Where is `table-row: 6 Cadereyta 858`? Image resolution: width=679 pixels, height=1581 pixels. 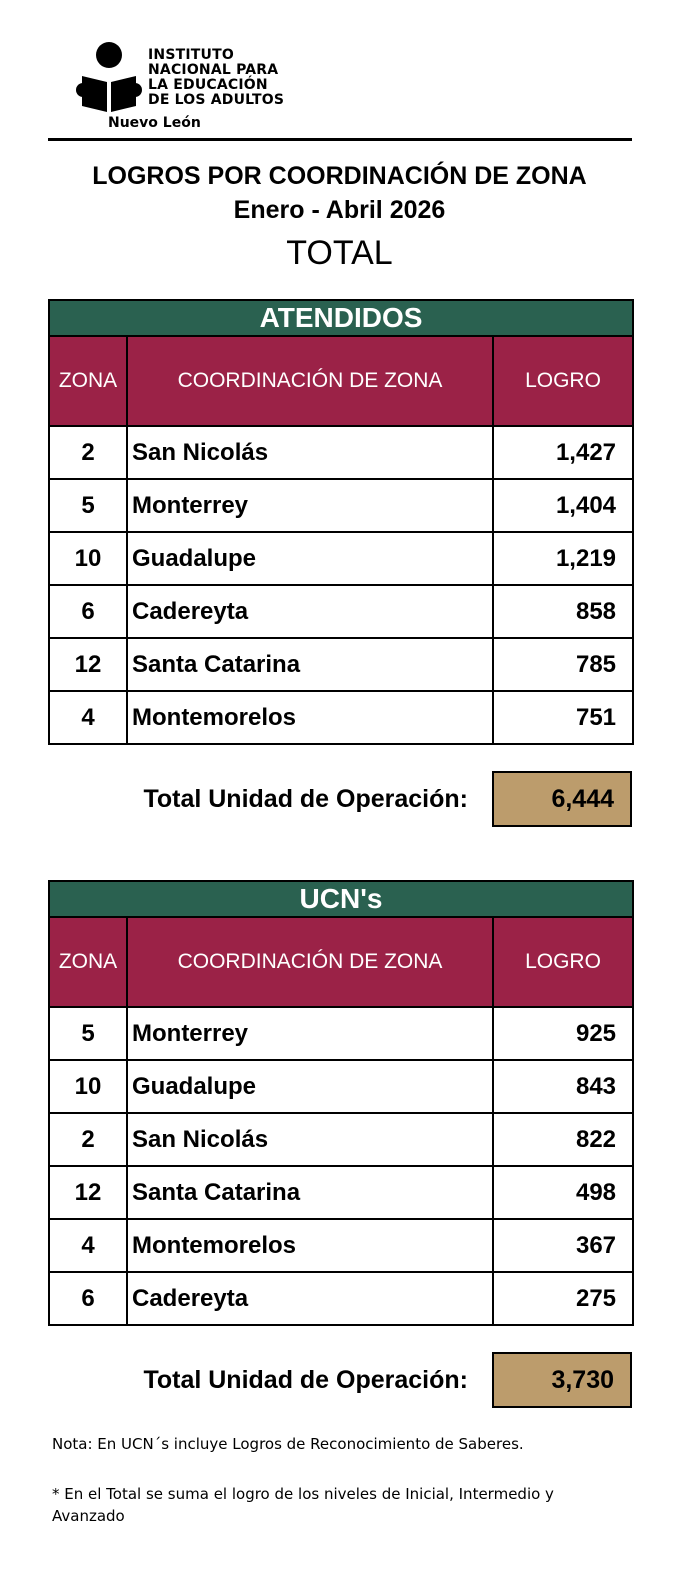 table-row: 6 Cadereyta 858 is located at coordinates (341, 611).